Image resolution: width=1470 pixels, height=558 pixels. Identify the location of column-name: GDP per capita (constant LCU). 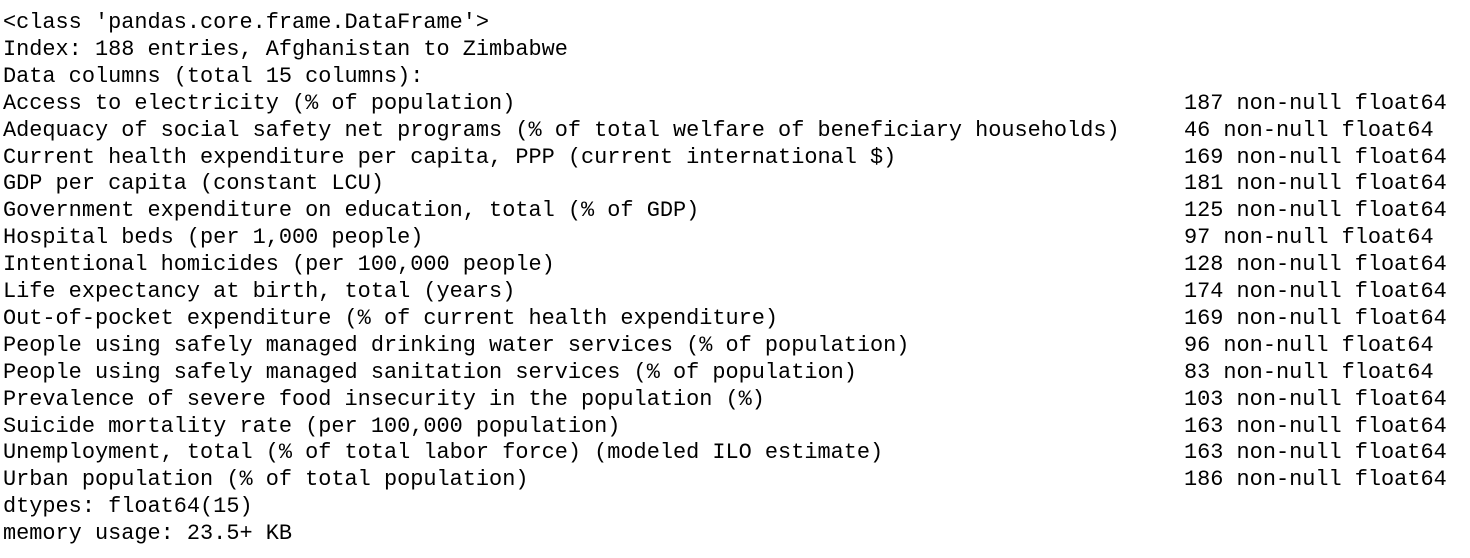
(193, 184).